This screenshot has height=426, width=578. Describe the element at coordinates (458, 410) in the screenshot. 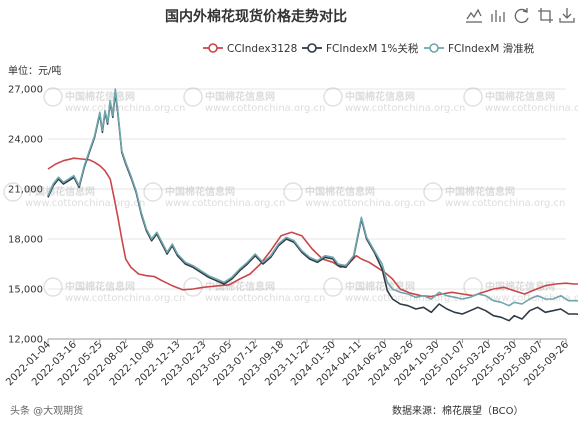

I see `data-source-label: 数据来源：棉花展望（BCO）` at that location.